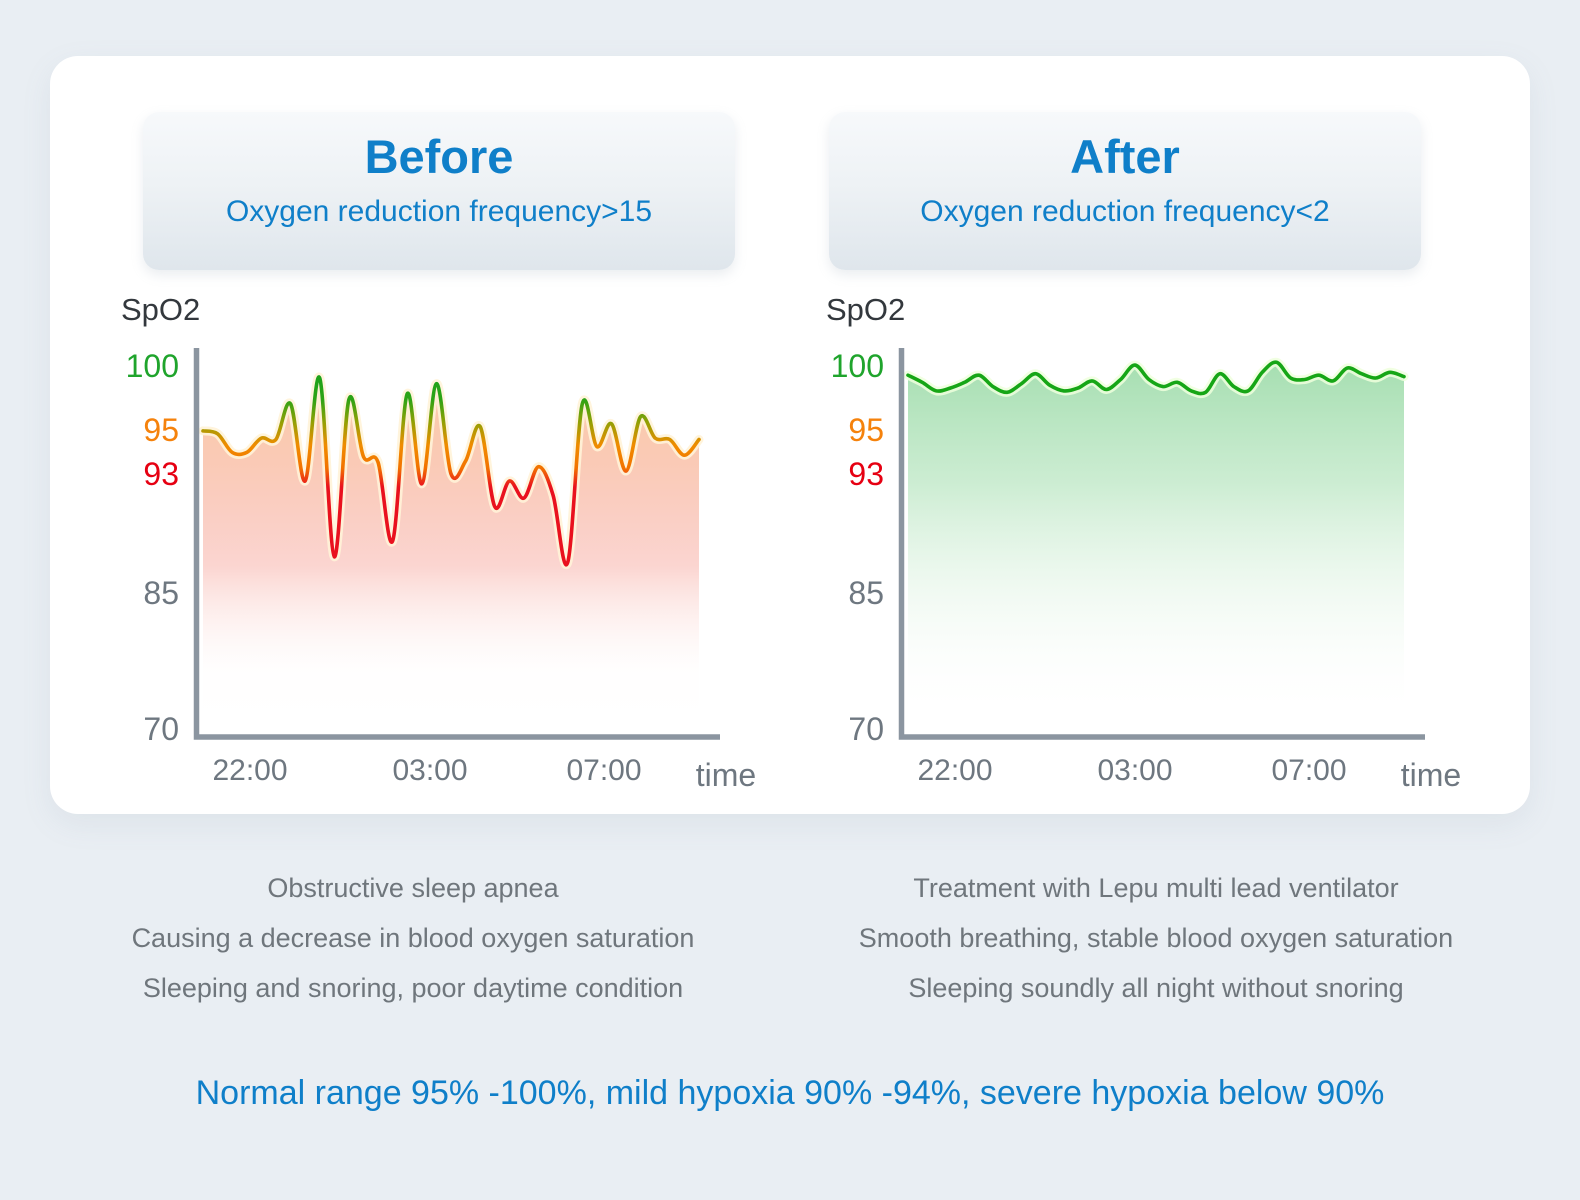  Describe the element at coordinates (1125, 191) in the screenshot. I see `after-header-badge: After Oxygen reduction frequency<2` at that location.